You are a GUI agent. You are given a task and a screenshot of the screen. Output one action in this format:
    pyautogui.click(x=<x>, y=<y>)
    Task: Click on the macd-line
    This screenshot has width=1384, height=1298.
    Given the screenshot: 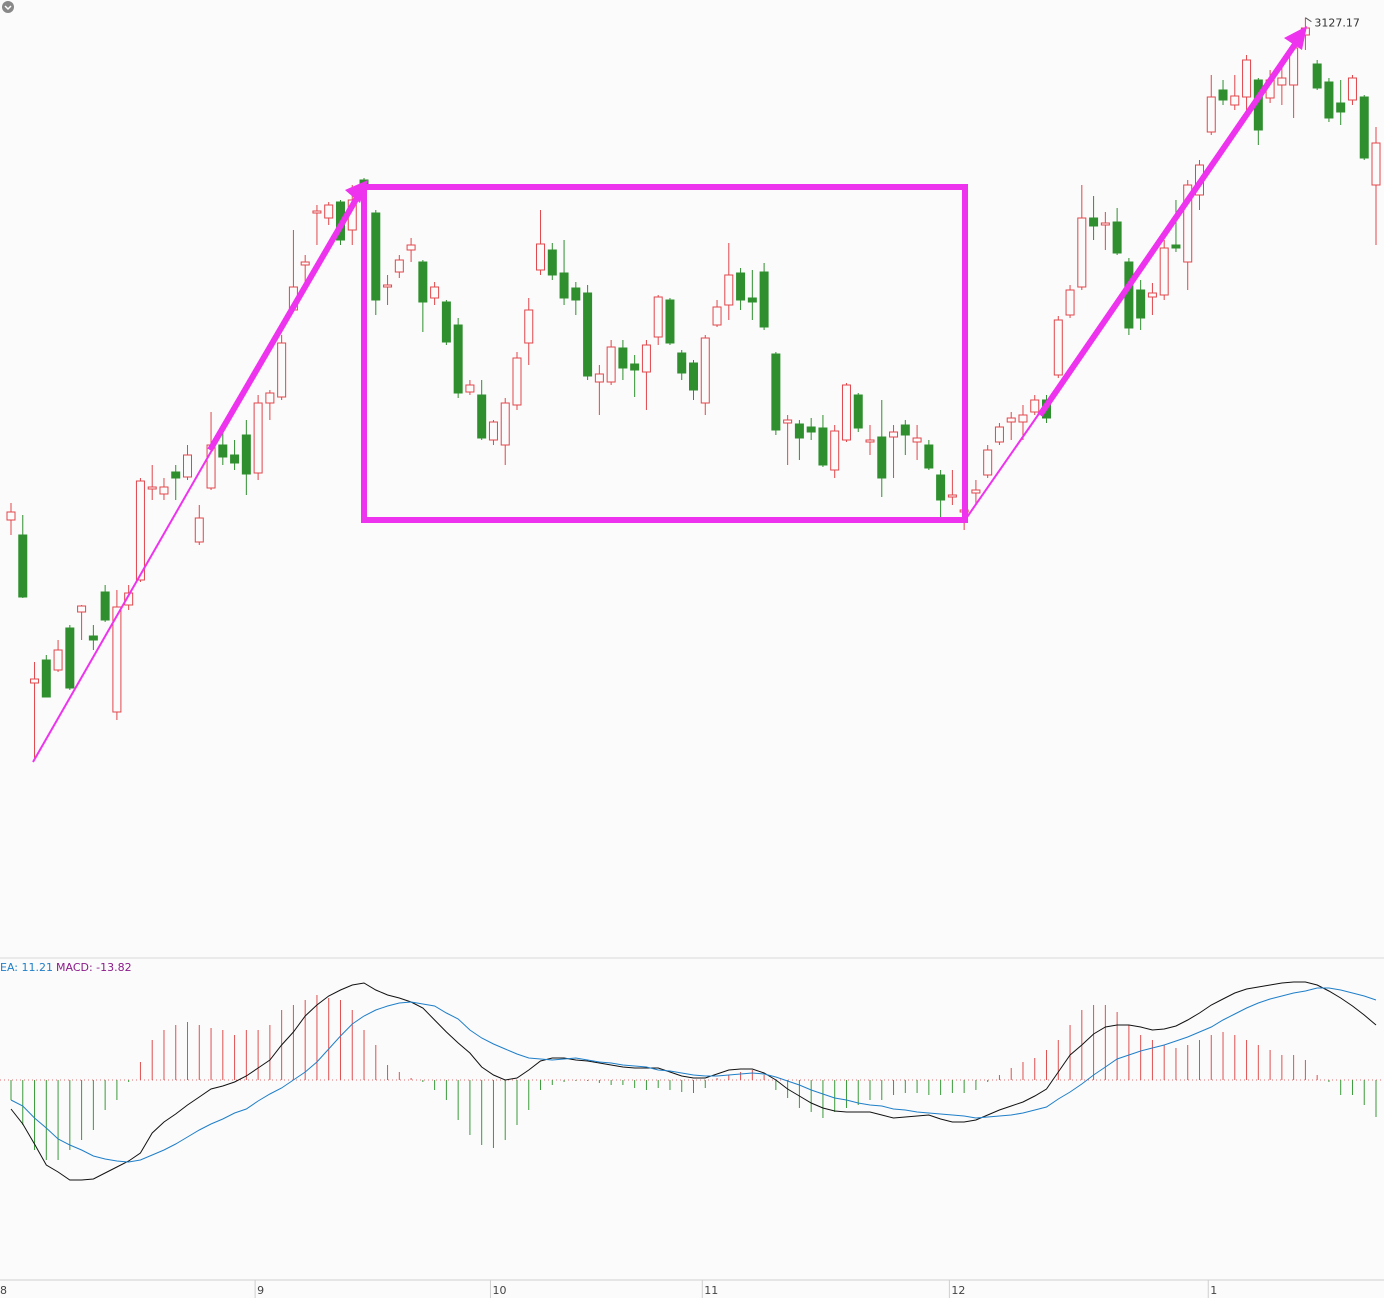 What is the action you would take?
    pyautogui.click(x=693, y=1075)
    